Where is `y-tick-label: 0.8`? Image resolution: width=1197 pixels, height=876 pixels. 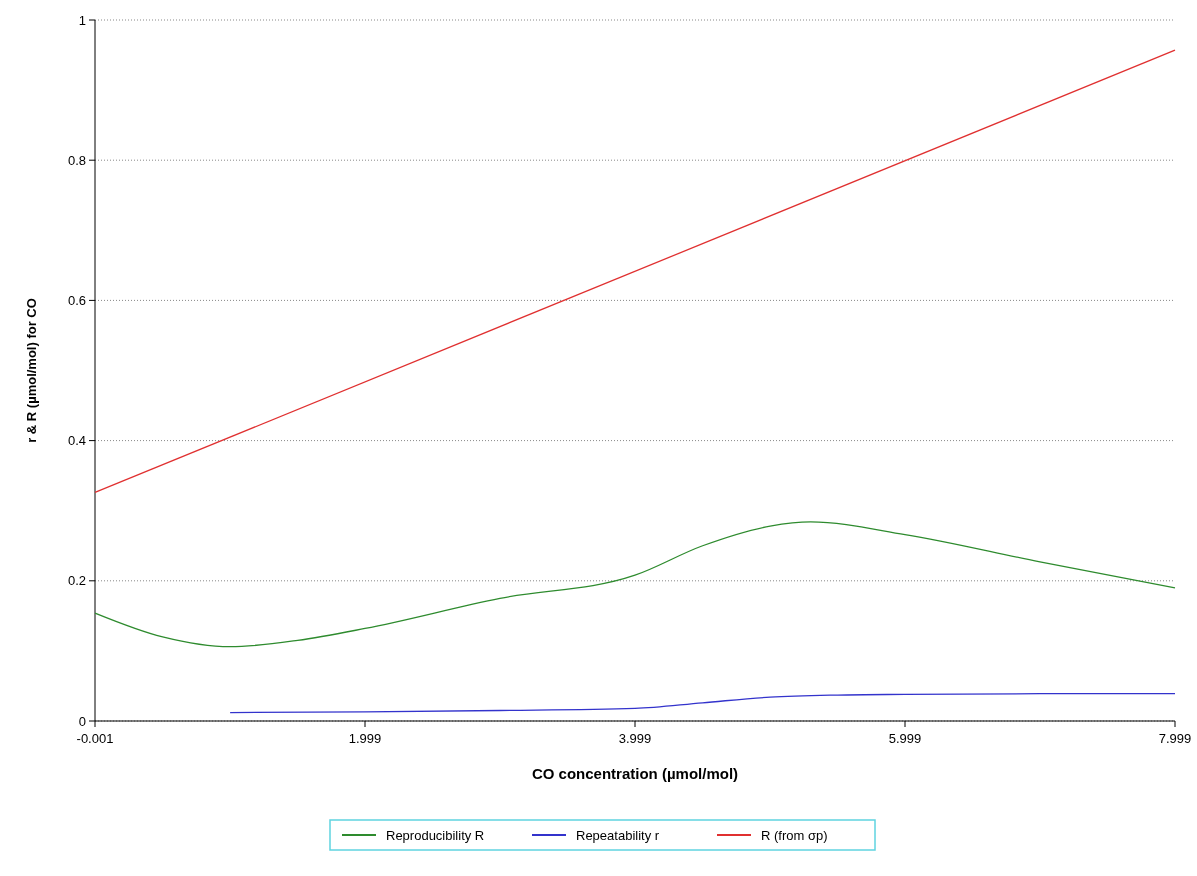 y-tick-label: 0.8 is located at coordinates (76, 160).